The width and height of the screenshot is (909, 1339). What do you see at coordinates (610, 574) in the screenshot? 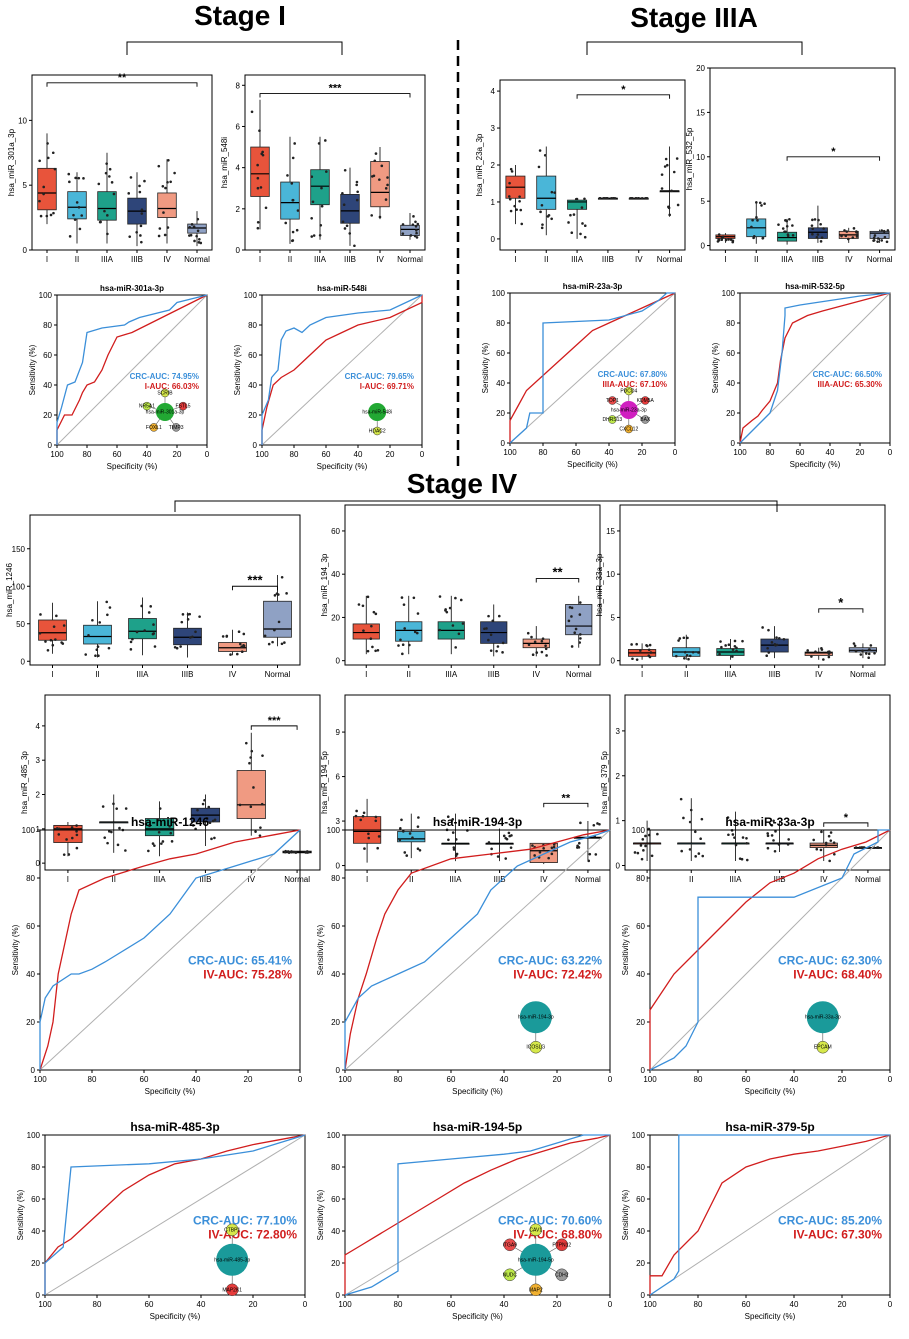
I see `y-tick-label: 10` at bounding box center [610, 574].